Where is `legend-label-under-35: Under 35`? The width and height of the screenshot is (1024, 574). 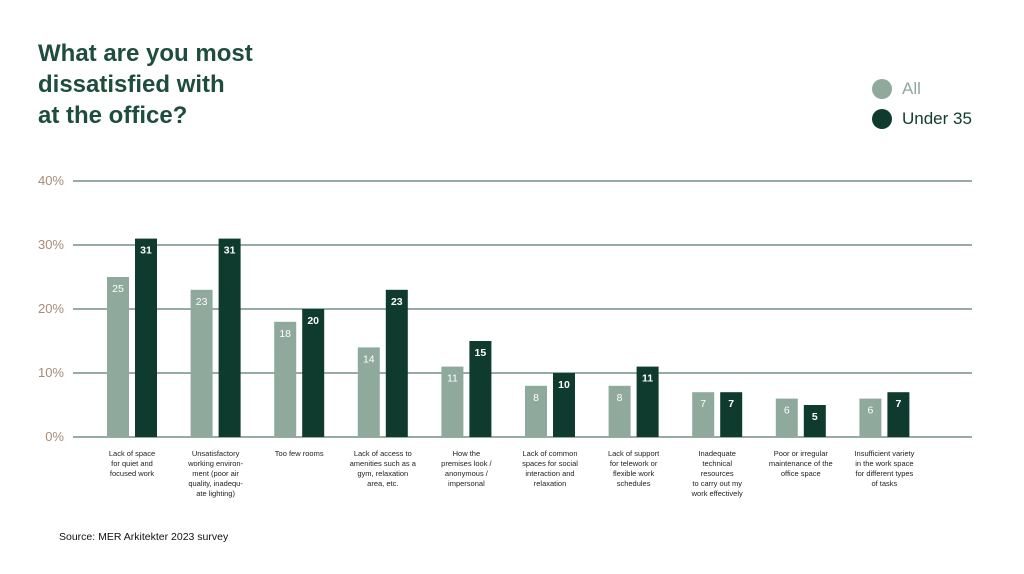 legend-label-under-35: Under 35 is located at coordinates (937, 118).